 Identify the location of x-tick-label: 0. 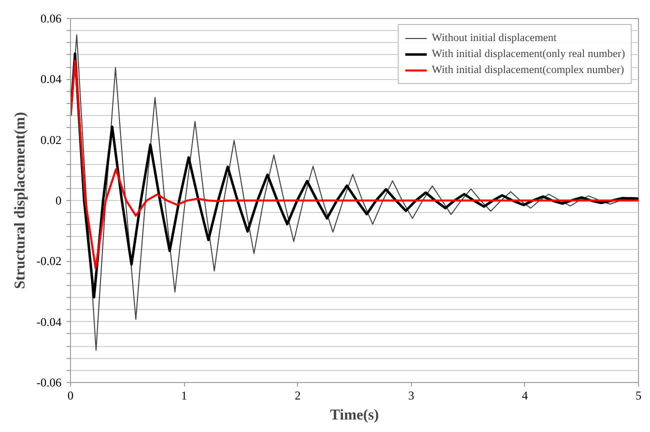
(71, 395).